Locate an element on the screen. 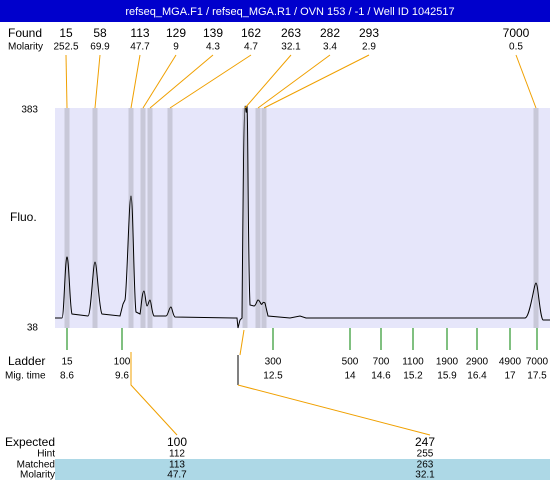 The image size is (550, 480). found-molarity: 0.5 is located at coordinates (516, 47).